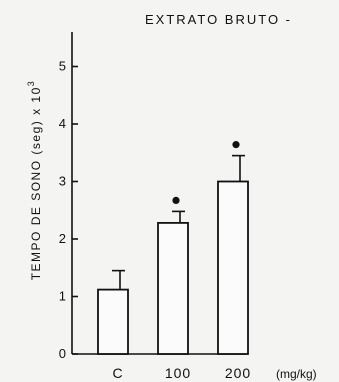 This screenshot has width=339, height=382. I want to click on y-tick-label: 0, so click(62, 353).